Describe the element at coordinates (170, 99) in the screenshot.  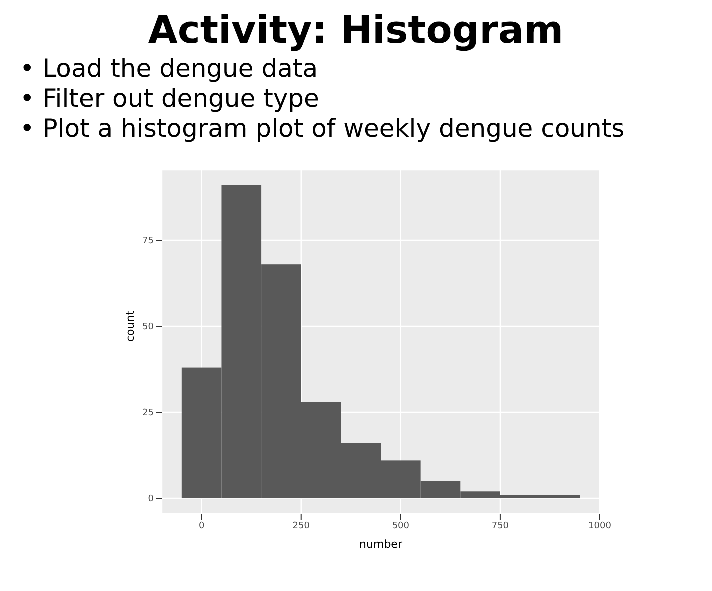
I see `text: • Filter out dengue type` at that location.